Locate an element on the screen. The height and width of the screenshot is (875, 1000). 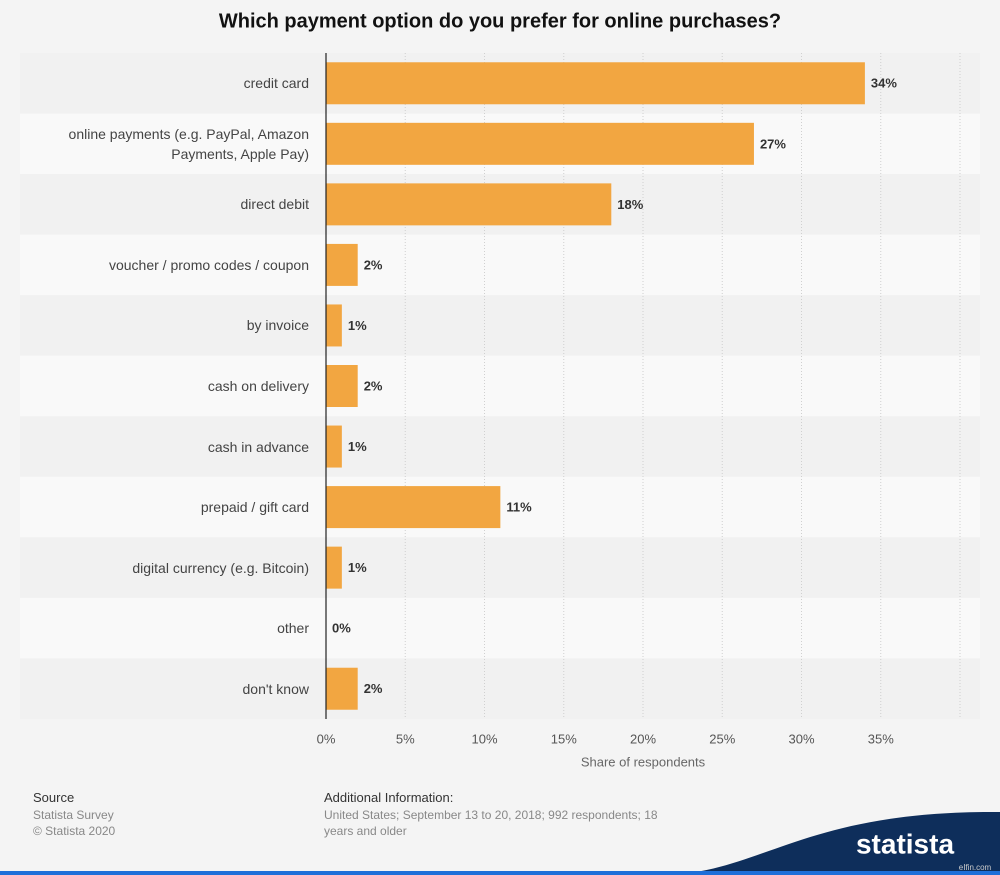
x-tick-label: 0% is located at coordinates (326, 738).